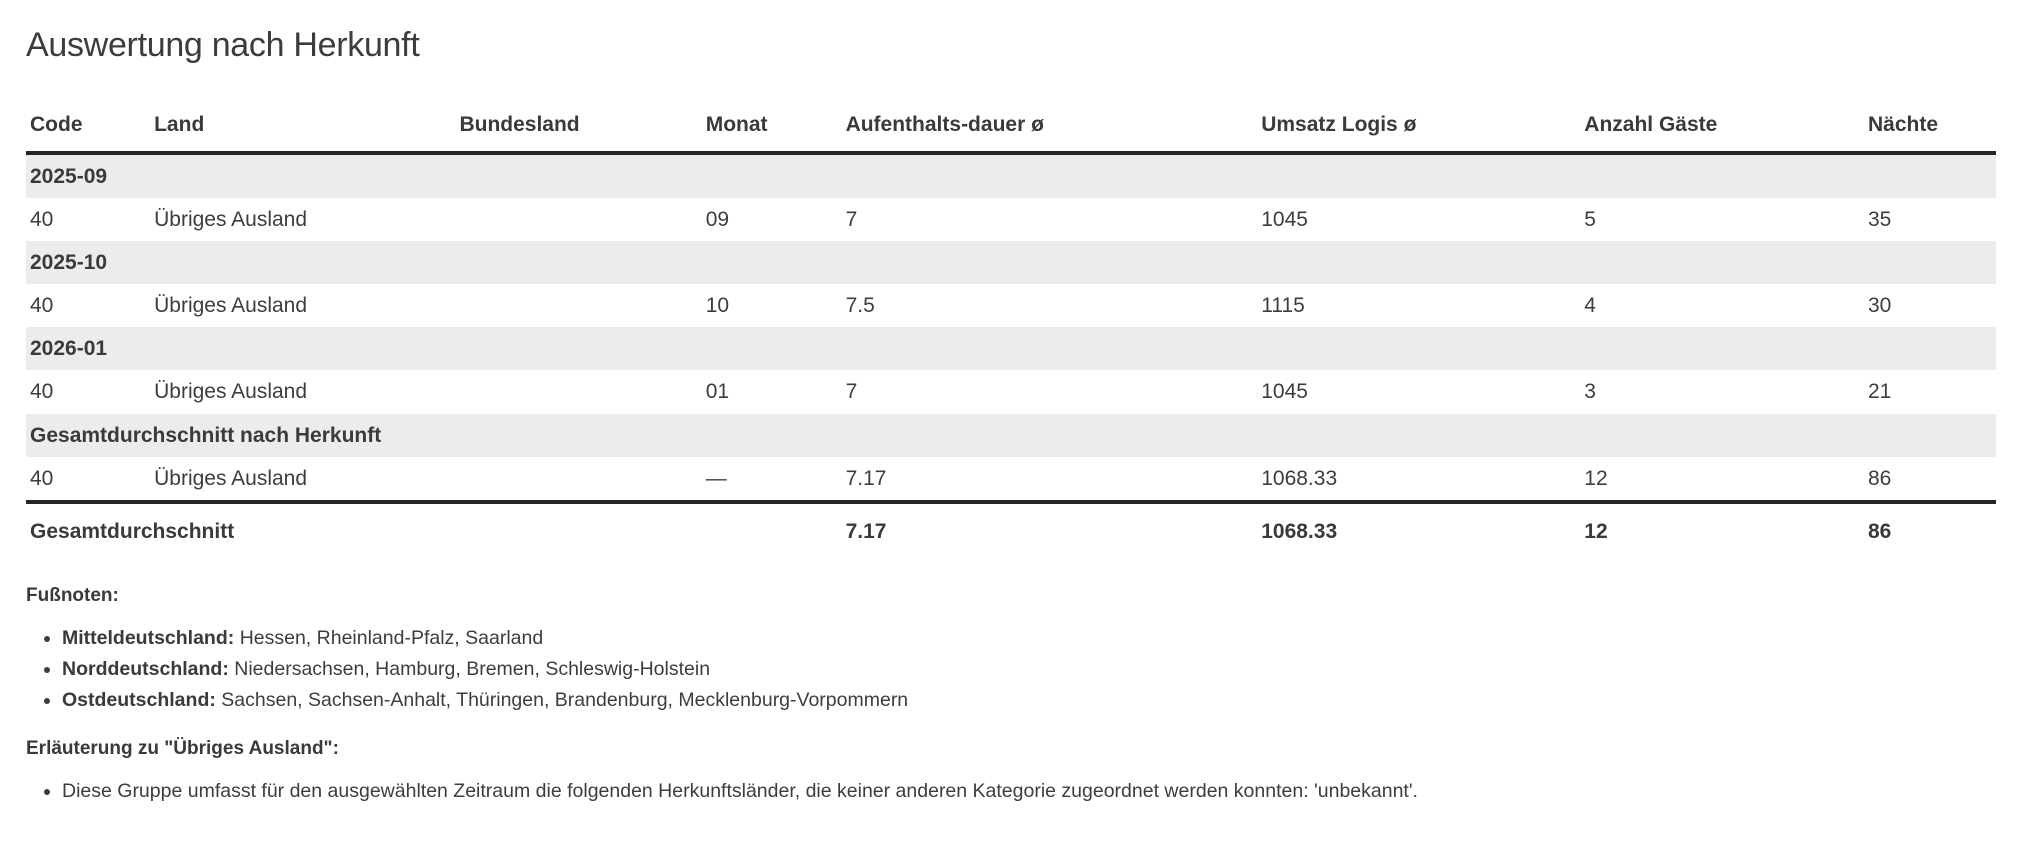 The image size is (2024, 849). Describe the element at coordinates (1011, 219) in the screenshot. I see `data-row-2025-09: 40 Übriges Ausland 09 7 1045 5 35` at that location.